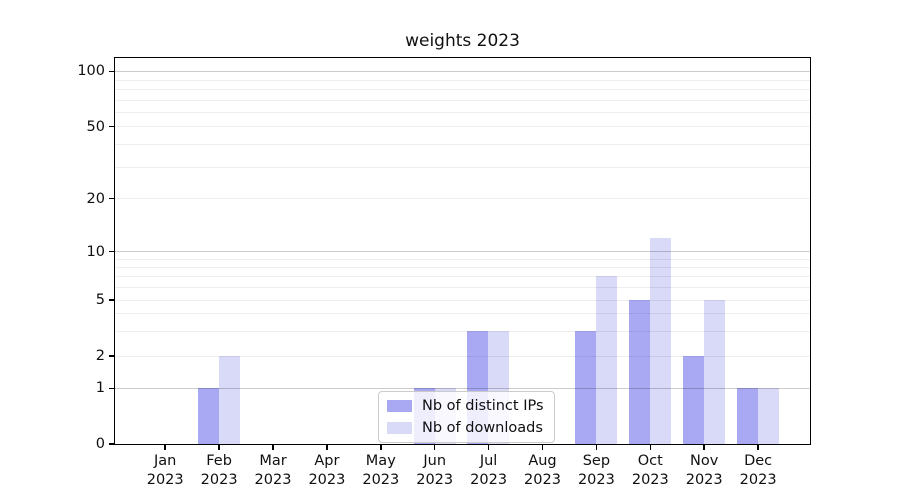 This screenshot has width=900, height=500. What do you see at coordinates (650, 470) in the screenshot?
I see `x-tick-label: Oct 2023` at bounding box center [650, 470].